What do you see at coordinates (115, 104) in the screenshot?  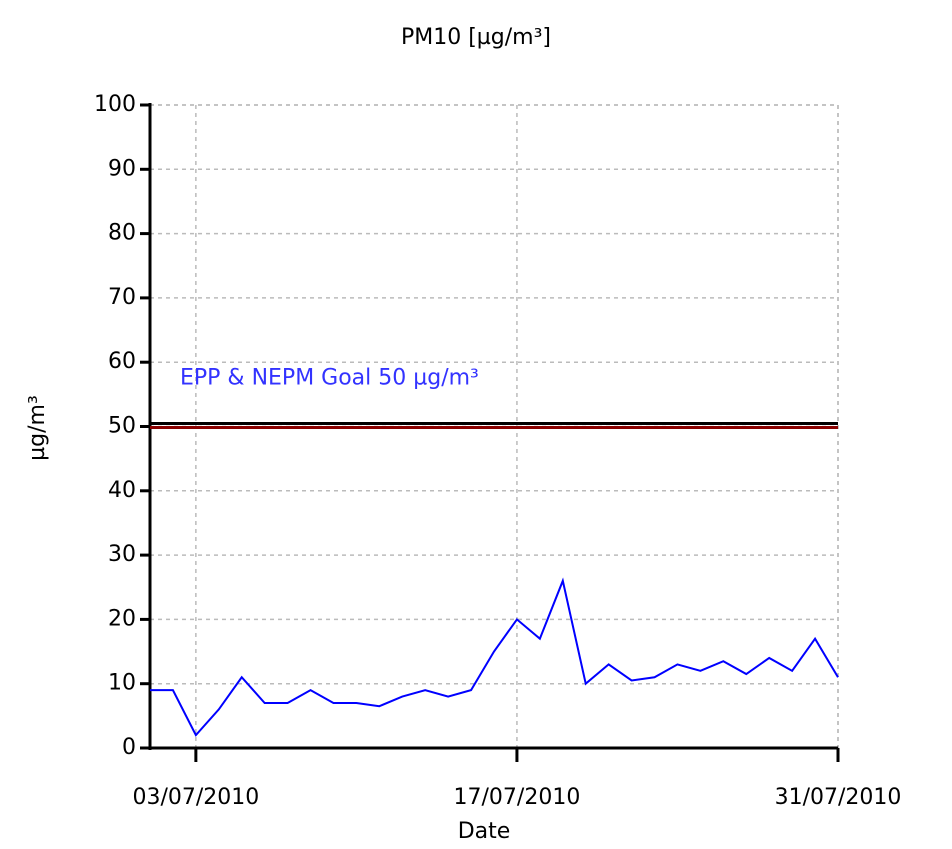 I see `y-tick-label: 100` at bounding box center [115, 104].